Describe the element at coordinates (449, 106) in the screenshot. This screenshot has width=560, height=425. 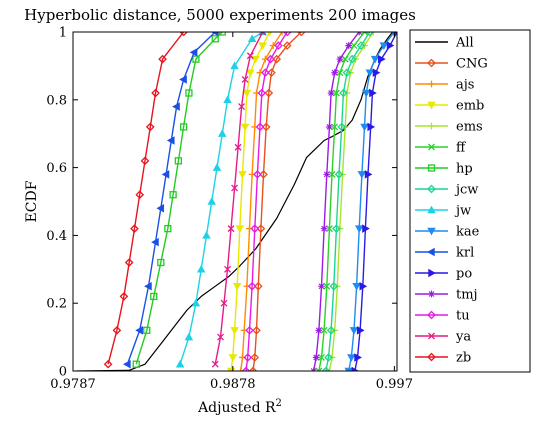
I see `legend-item-emb: emb` at that location.